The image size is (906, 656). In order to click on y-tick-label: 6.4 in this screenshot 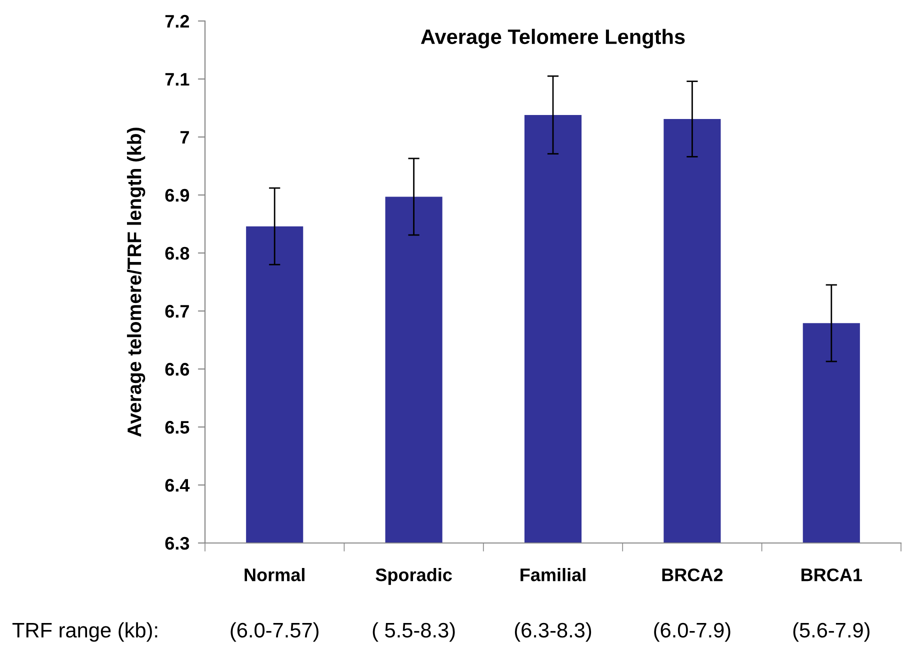, I will do `click(177, 485)`.